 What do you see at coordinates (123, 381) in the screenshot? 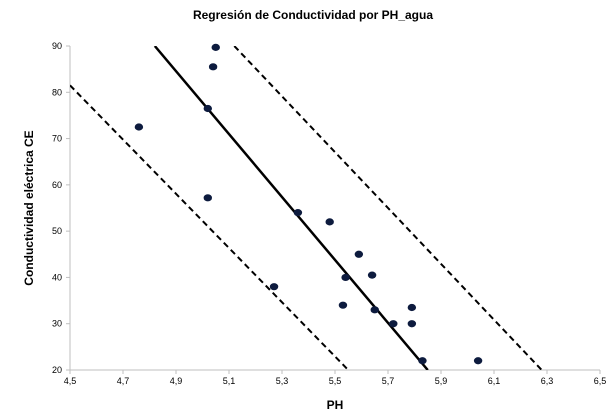
I see `x-tick-label: 4,7` at bounding box center [123, 381].